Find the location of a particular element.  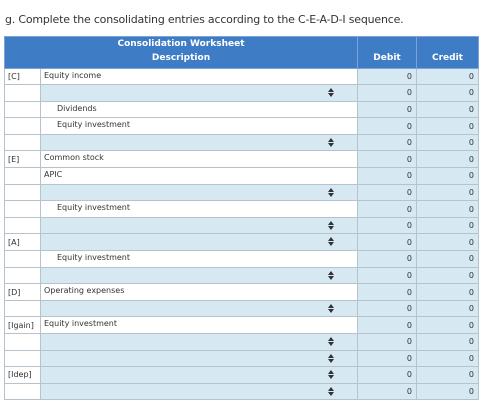

worksheet-row: [Idep] 0 0 is located at coordinates (241, 375).